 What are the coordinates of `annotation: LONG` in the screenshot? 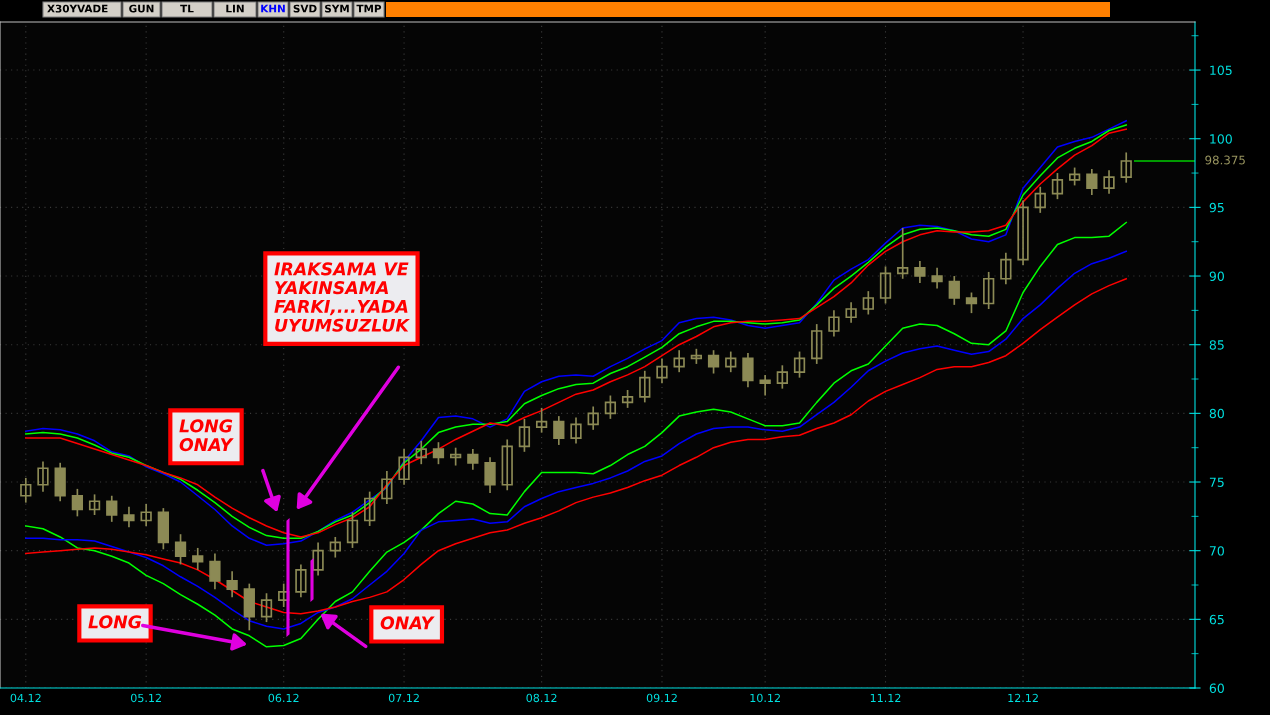 It's located at (115, 622).